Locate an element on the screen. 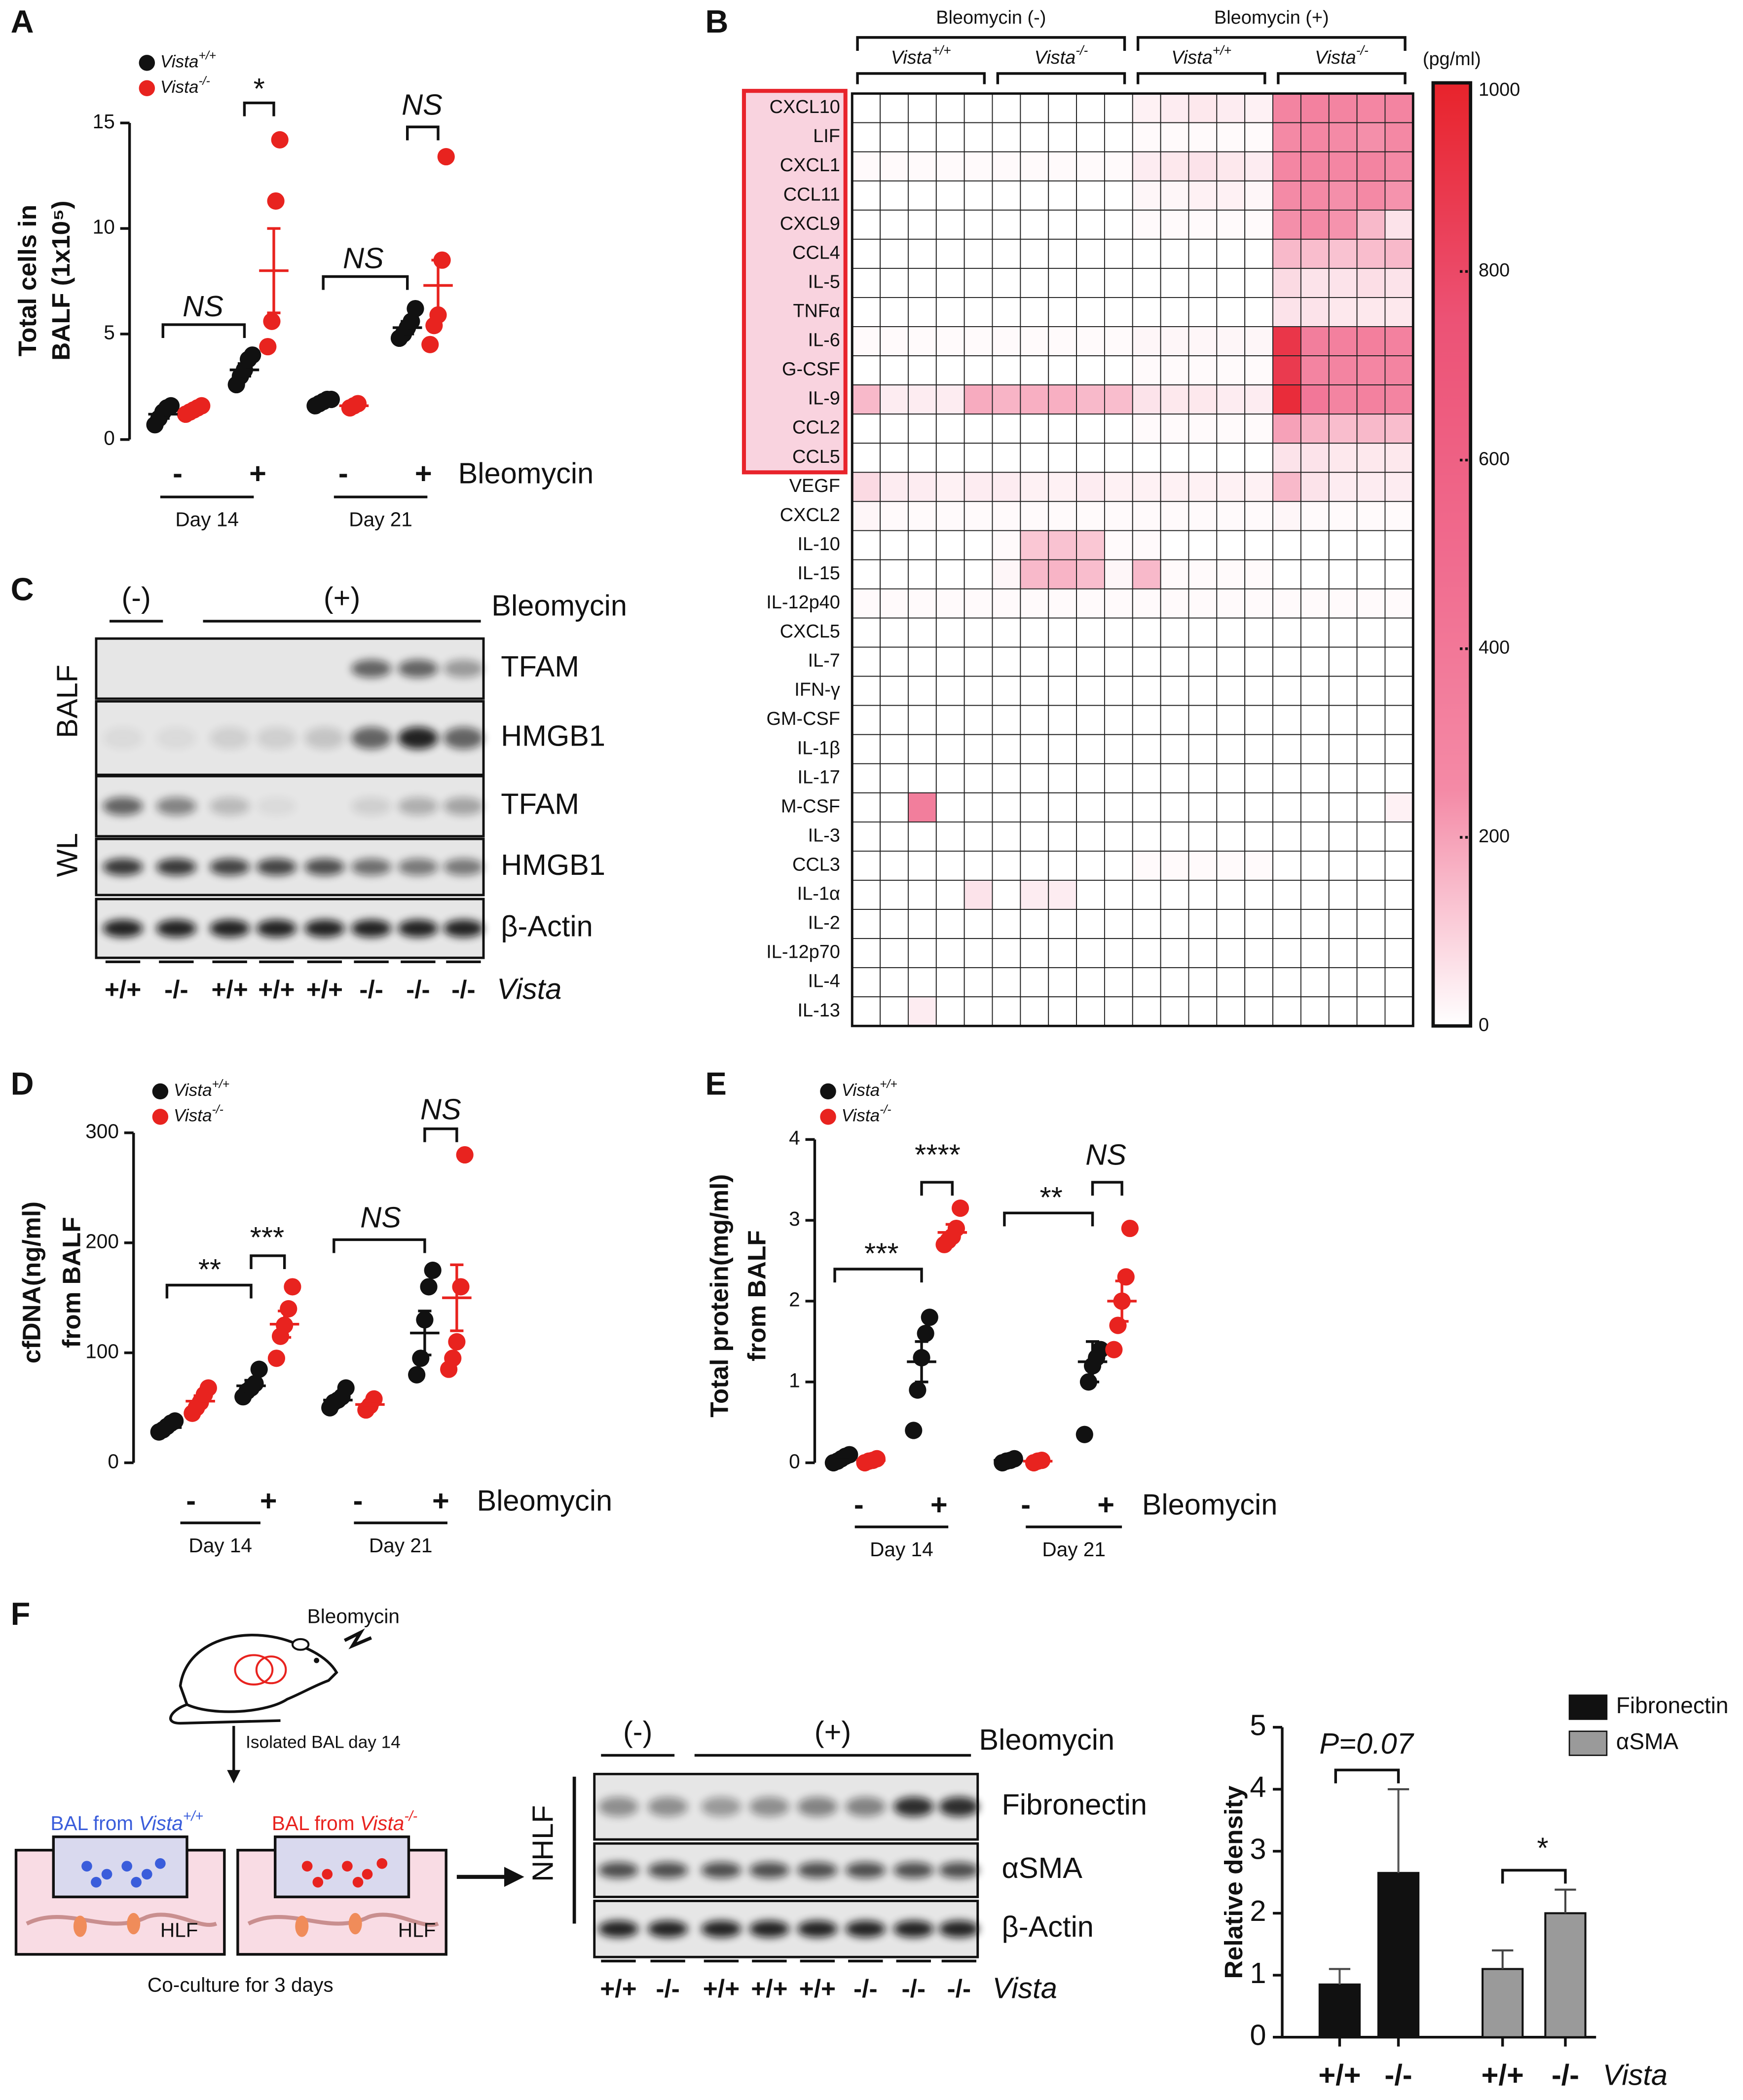 This screenshot has height=2100, width=1743. row-label: CCL2 is located at coordinates (816, 427).